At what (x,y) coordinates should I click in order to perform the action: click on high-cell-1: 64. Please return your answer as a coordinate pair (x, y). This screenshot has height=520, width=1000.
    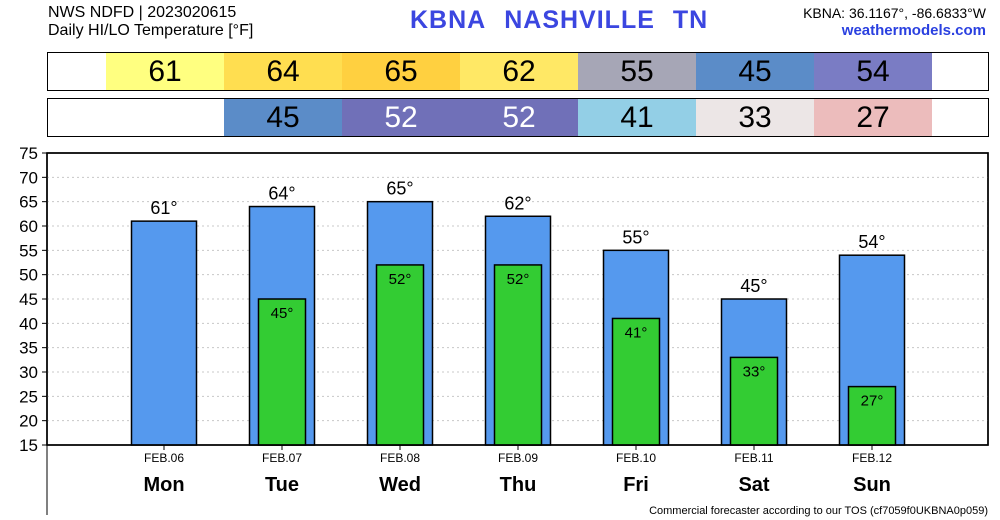
    Looking at the image, I should click on (283, 71).